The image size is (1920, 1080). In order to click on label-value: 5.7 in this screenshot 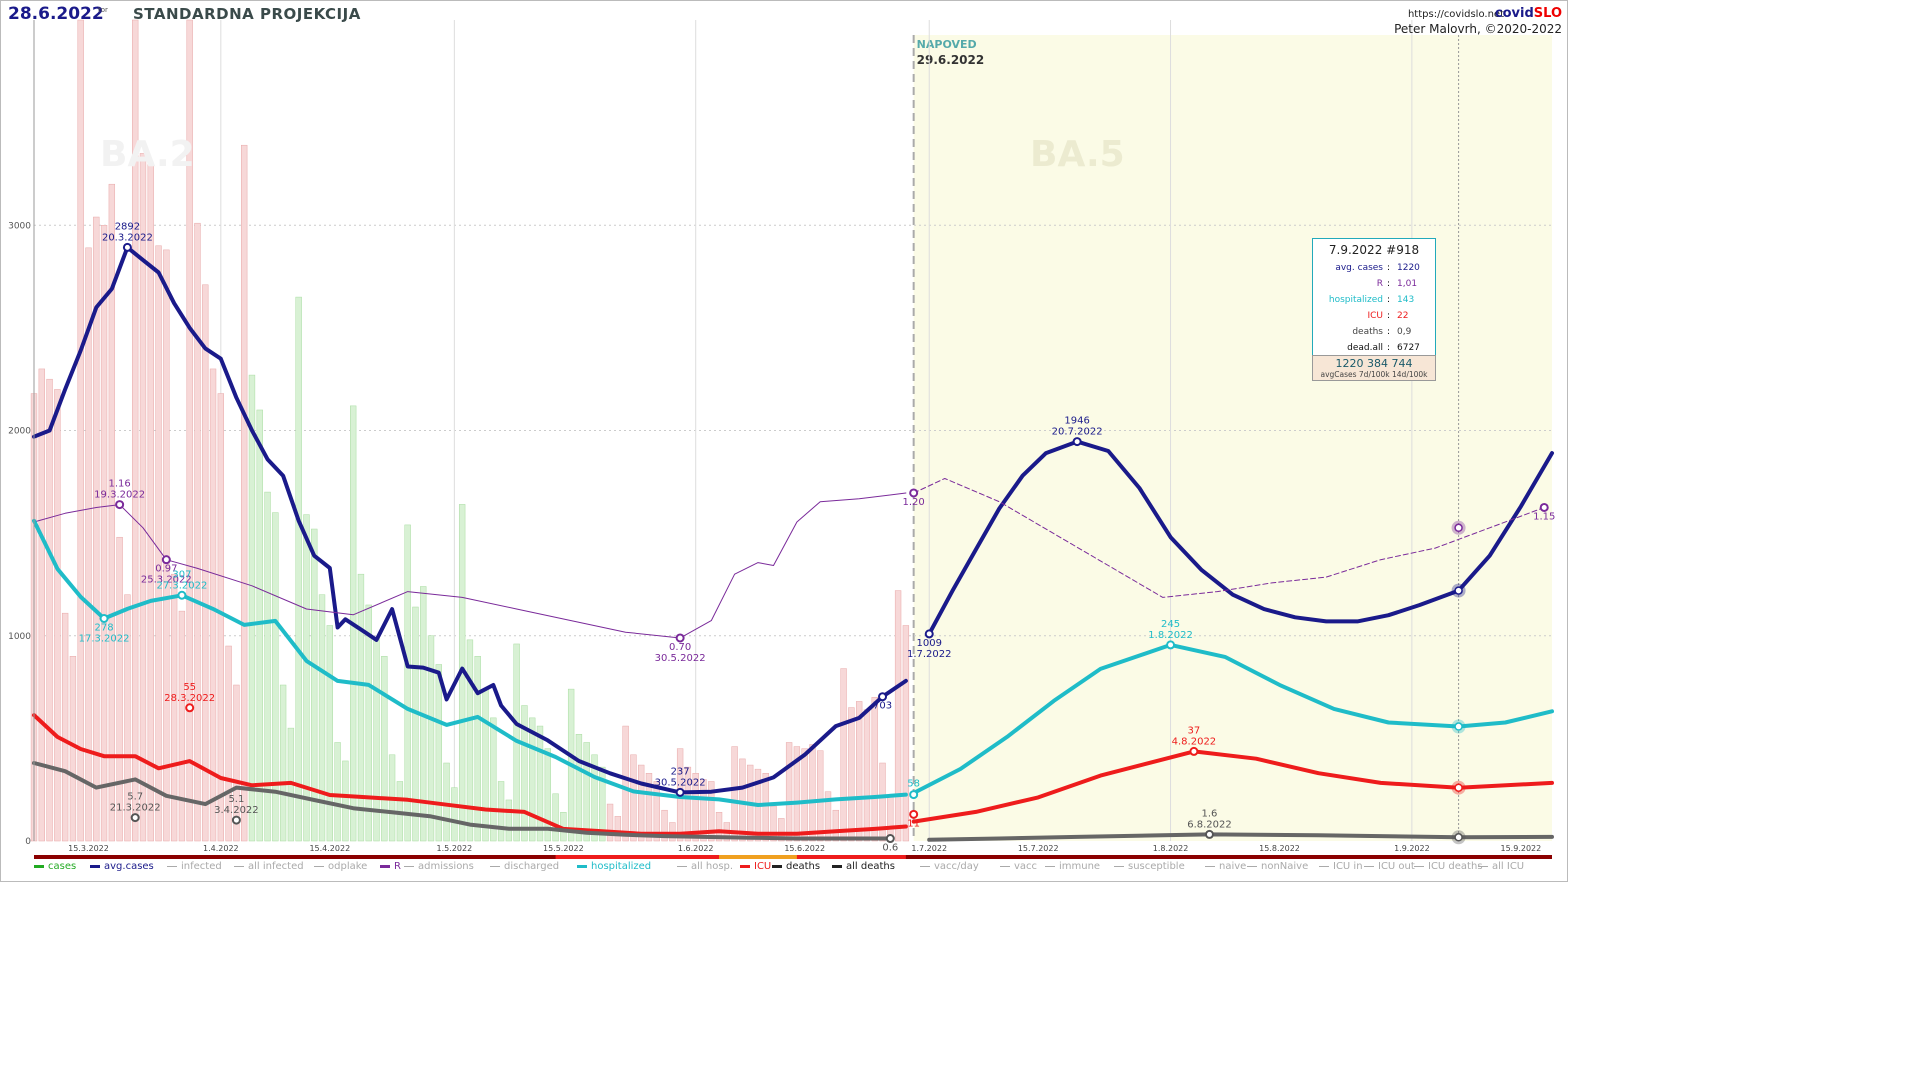, I will do `click(135, 797)`.